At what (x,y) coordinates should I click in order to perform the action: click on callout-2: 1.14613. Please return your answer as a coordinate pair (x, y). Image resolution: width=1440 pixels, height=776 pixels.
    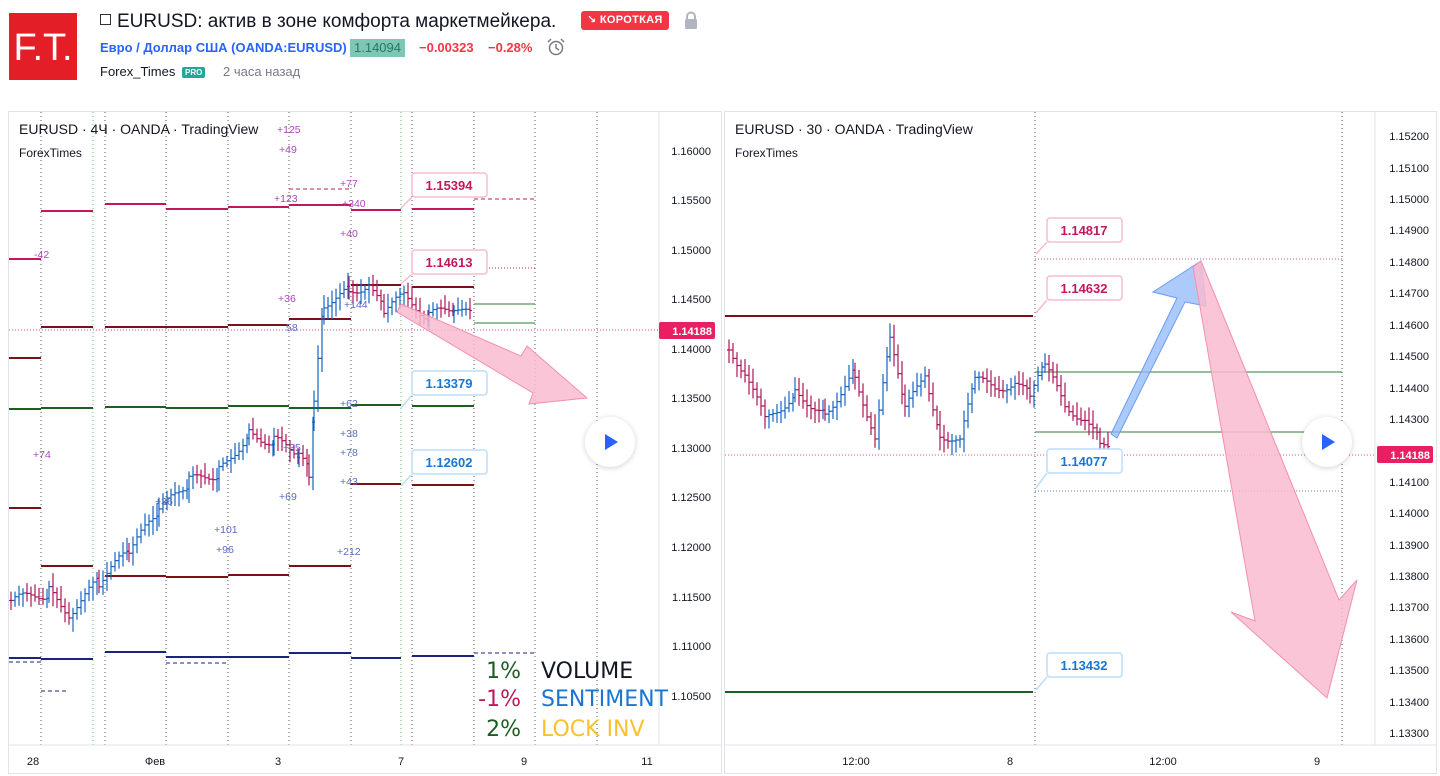
    Looking at the image, I should click on (444, 267).